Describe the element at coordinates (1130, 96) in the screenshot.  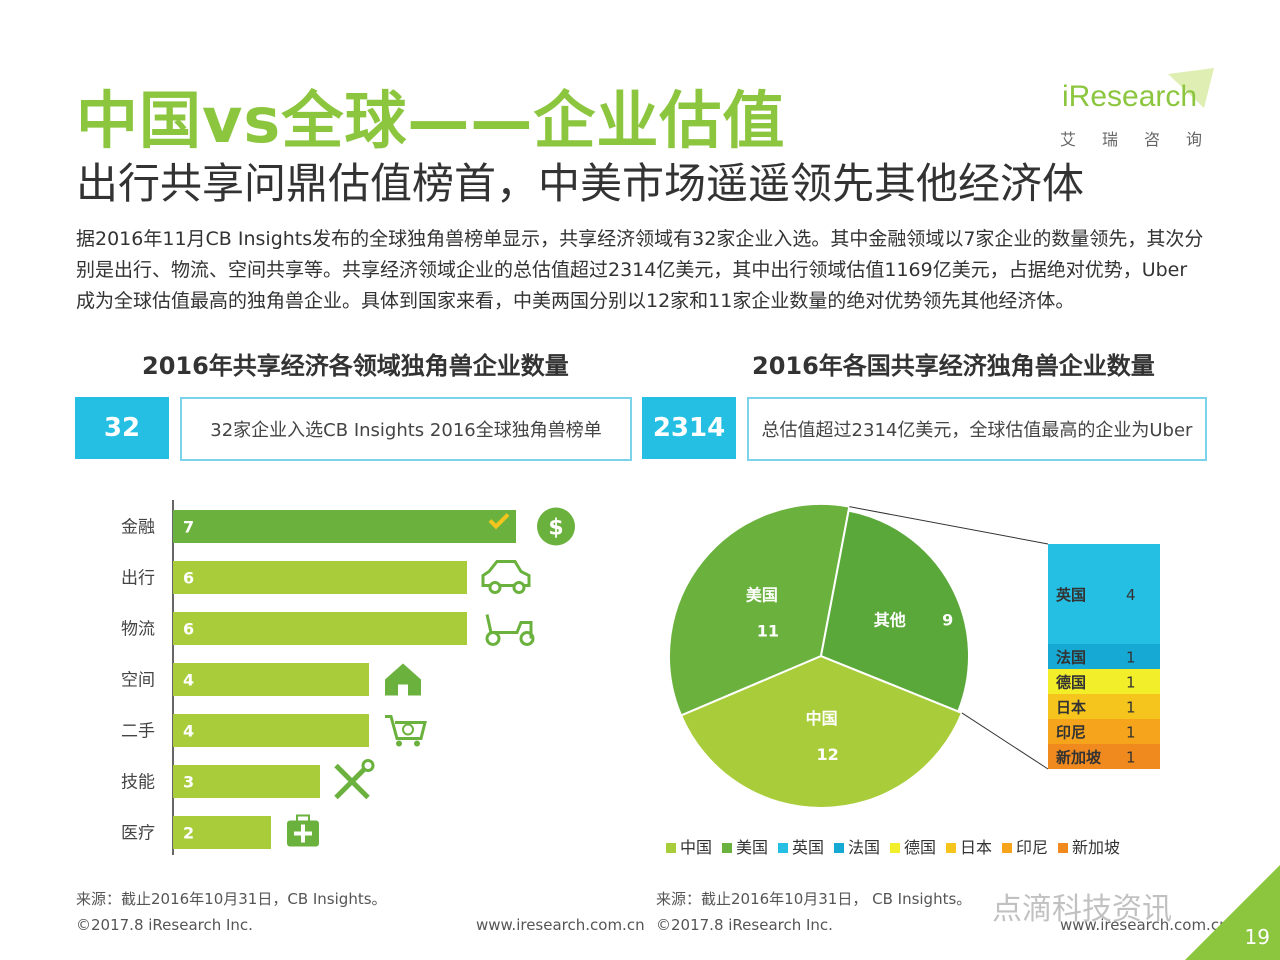
I see `logo-brand: iResearch` at that location.